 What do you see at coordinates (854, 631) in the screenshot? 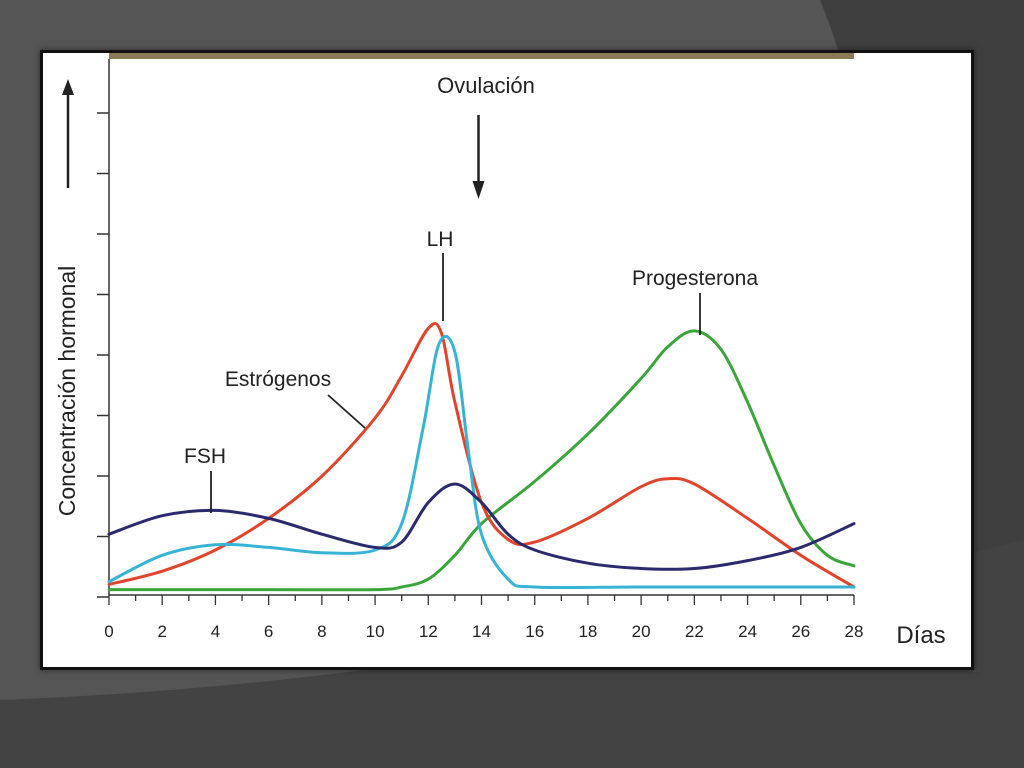
I see `x-tick-label: 28` at bounding box center [854, 631].